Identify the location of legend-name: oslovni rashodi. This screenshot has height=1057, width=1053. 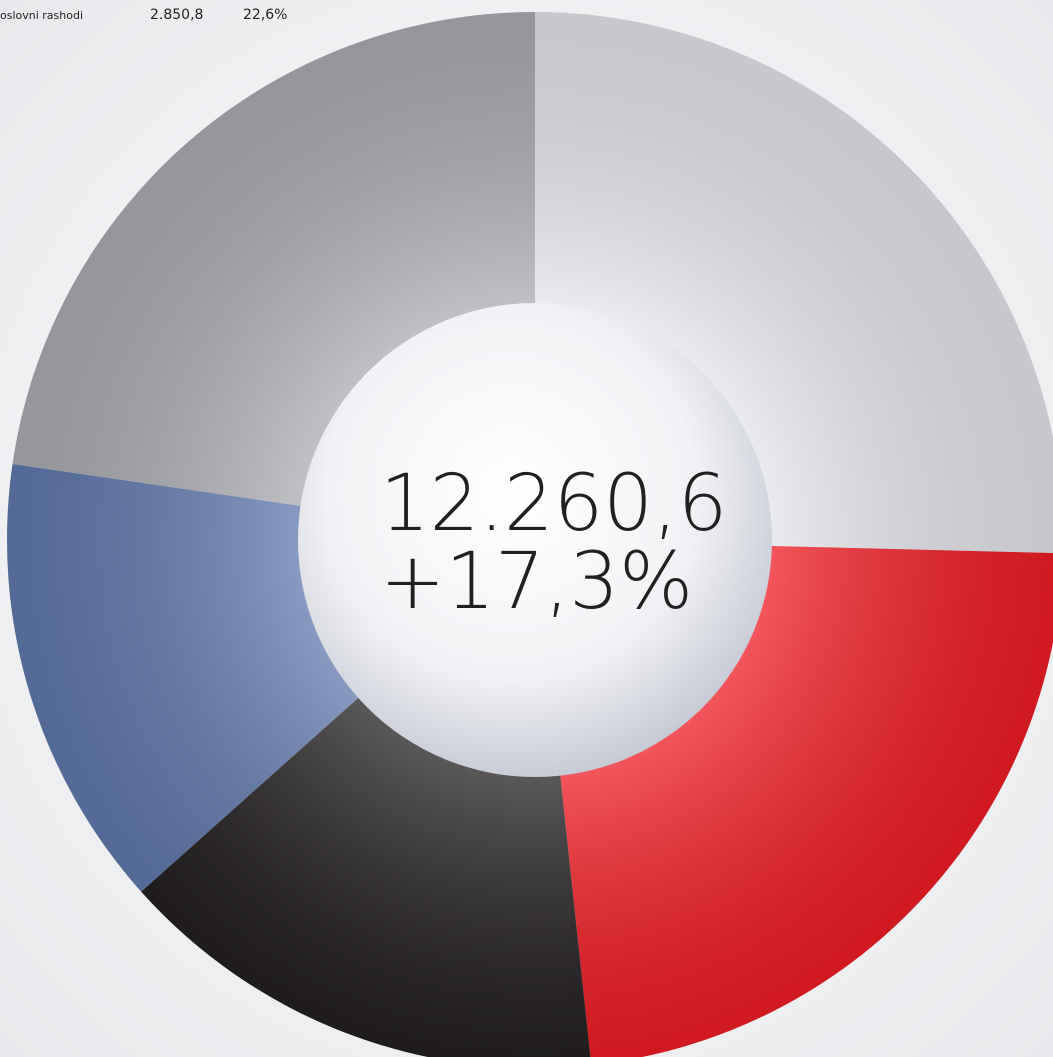
(41, 15).